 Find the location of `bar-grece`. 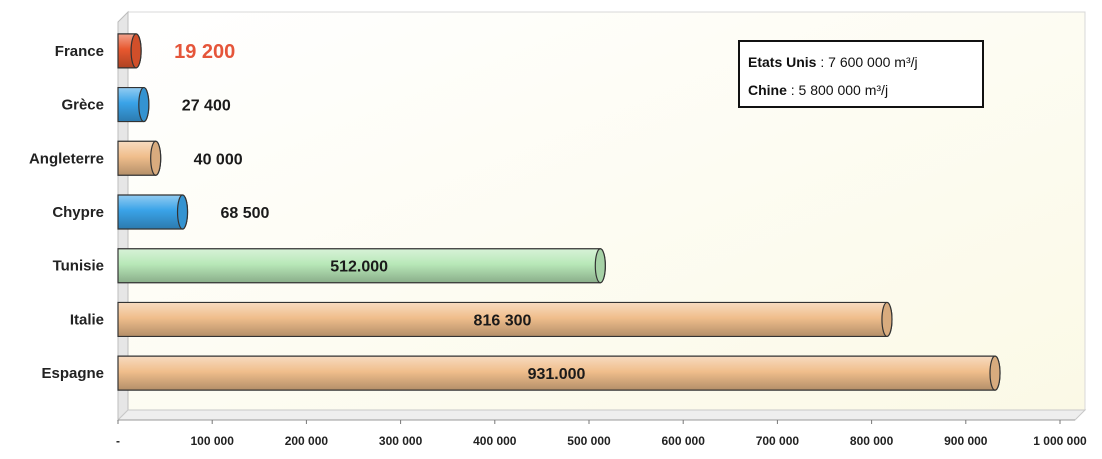

bar-grece is located at coordinates (133, 104).